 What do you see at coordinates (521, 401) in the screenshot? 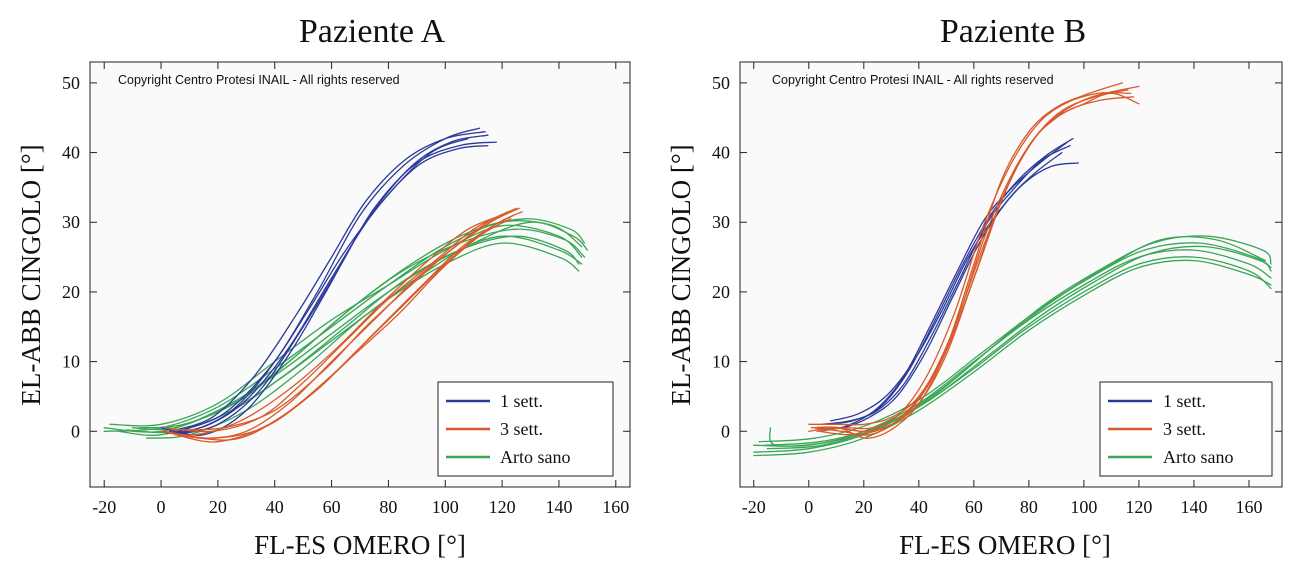
I see `panel-a-legend-label-1-sett: 1 sett.` at bounding box center [521, 401].